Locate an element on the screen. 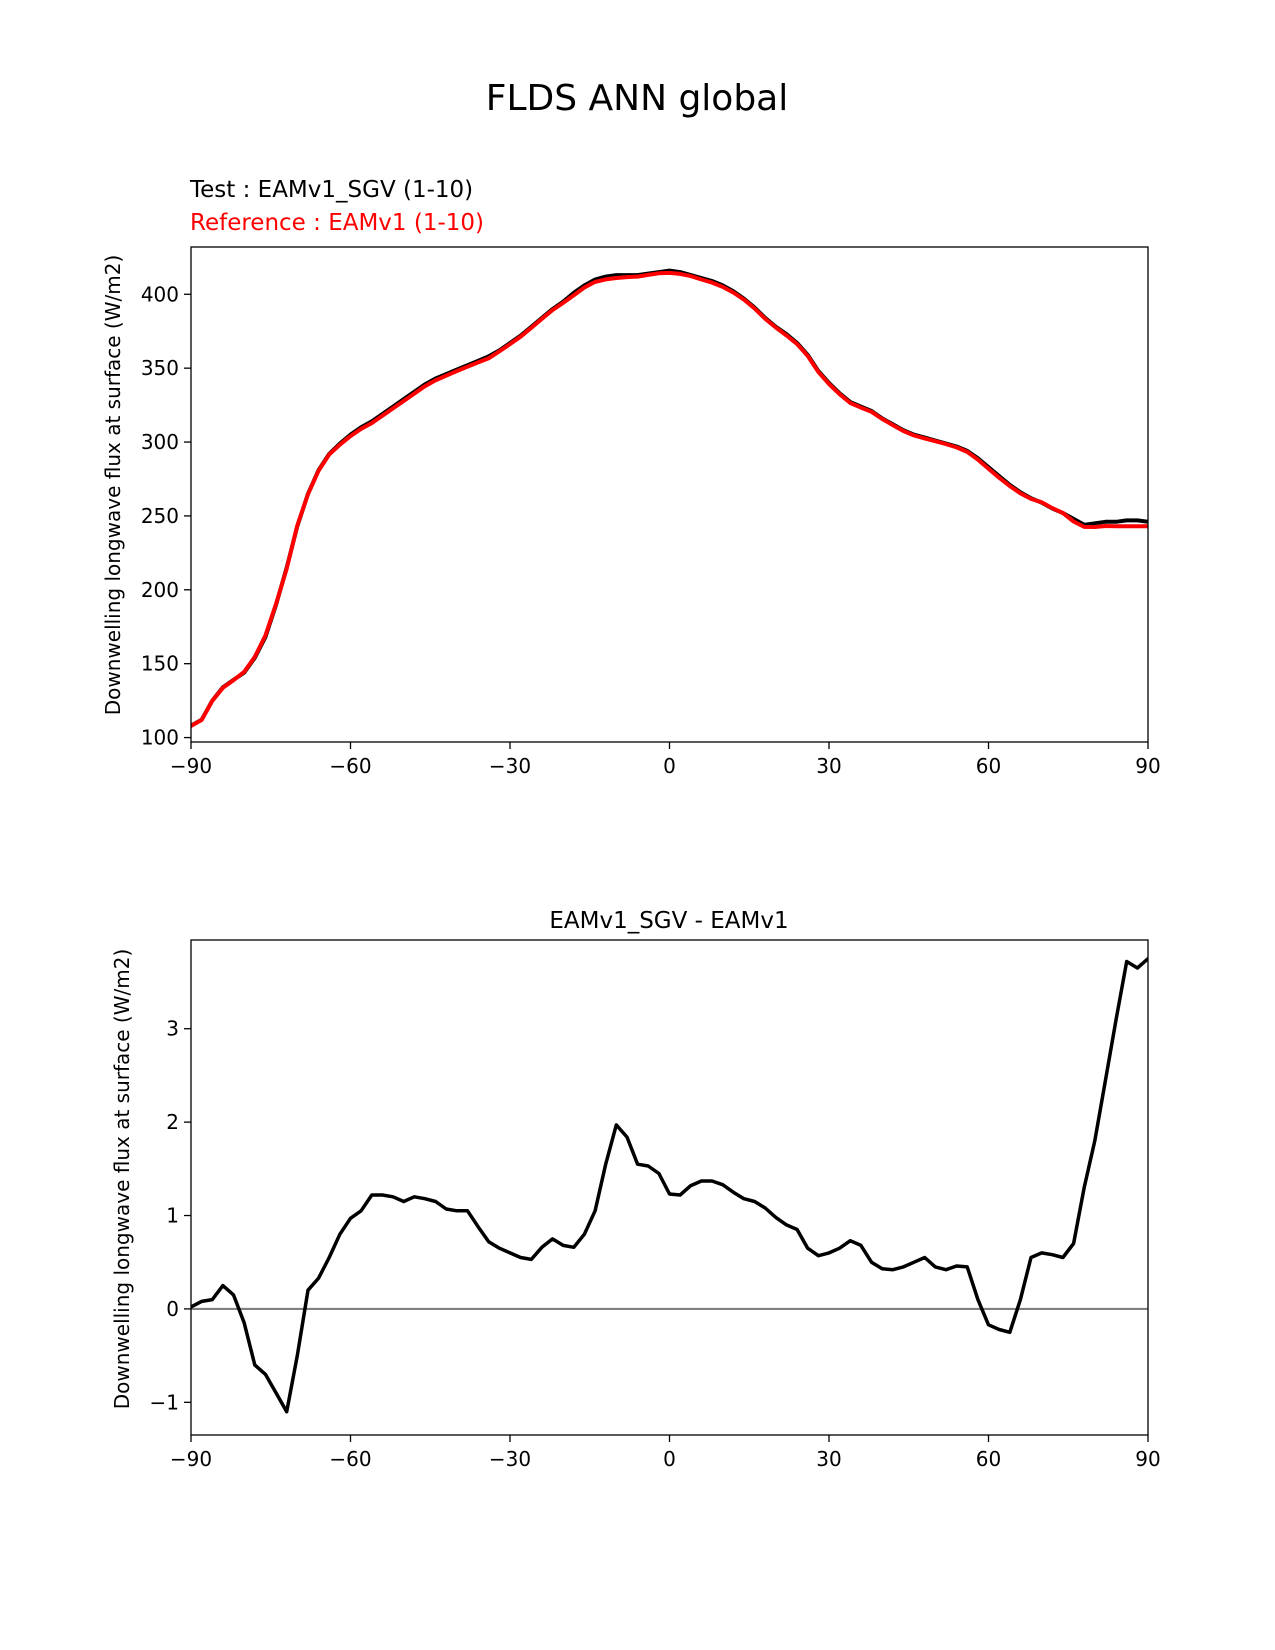 This screenshot has height=1650, width=1275. bottom-y-tick-label: 0 is located at coordinates (172, 1309).